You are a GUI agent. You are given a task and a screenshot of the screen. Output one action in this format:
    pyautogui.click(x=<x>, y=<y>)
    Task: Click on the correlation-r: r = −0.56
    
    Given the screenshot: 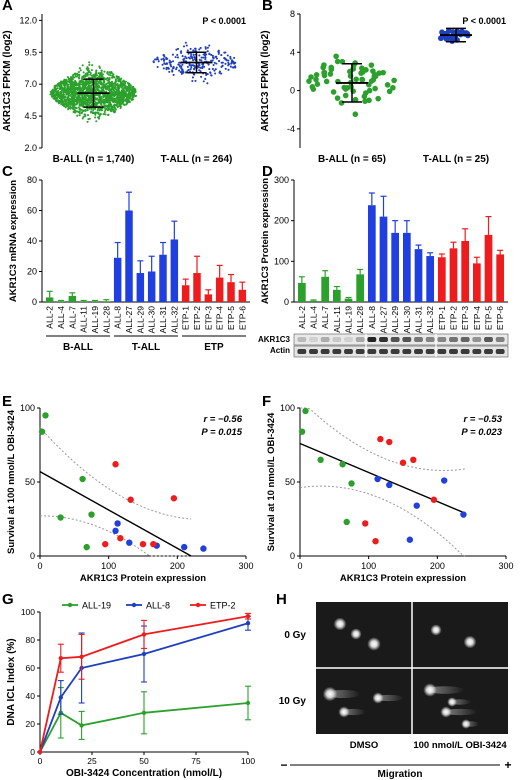 What is the action you would take?
    pyautogui.click(x=222, y=419)
    